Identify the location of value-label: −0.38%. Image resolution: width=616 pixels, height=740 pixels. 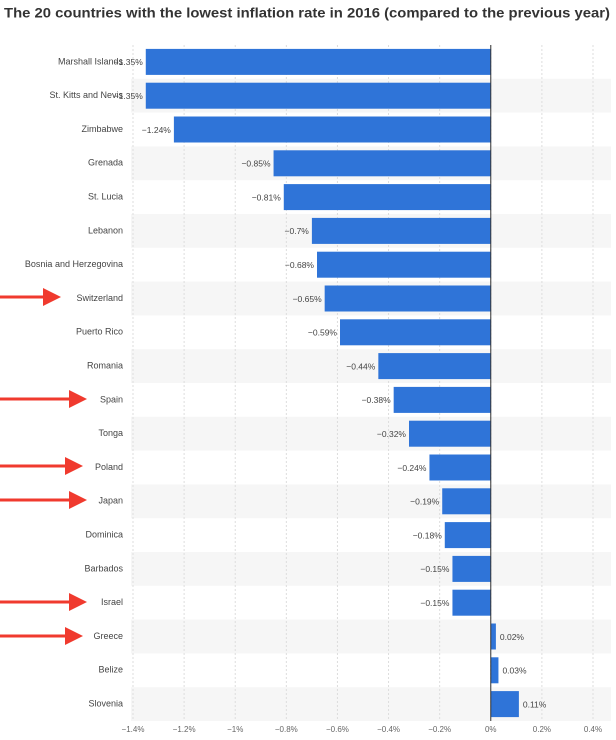
(377, 400).